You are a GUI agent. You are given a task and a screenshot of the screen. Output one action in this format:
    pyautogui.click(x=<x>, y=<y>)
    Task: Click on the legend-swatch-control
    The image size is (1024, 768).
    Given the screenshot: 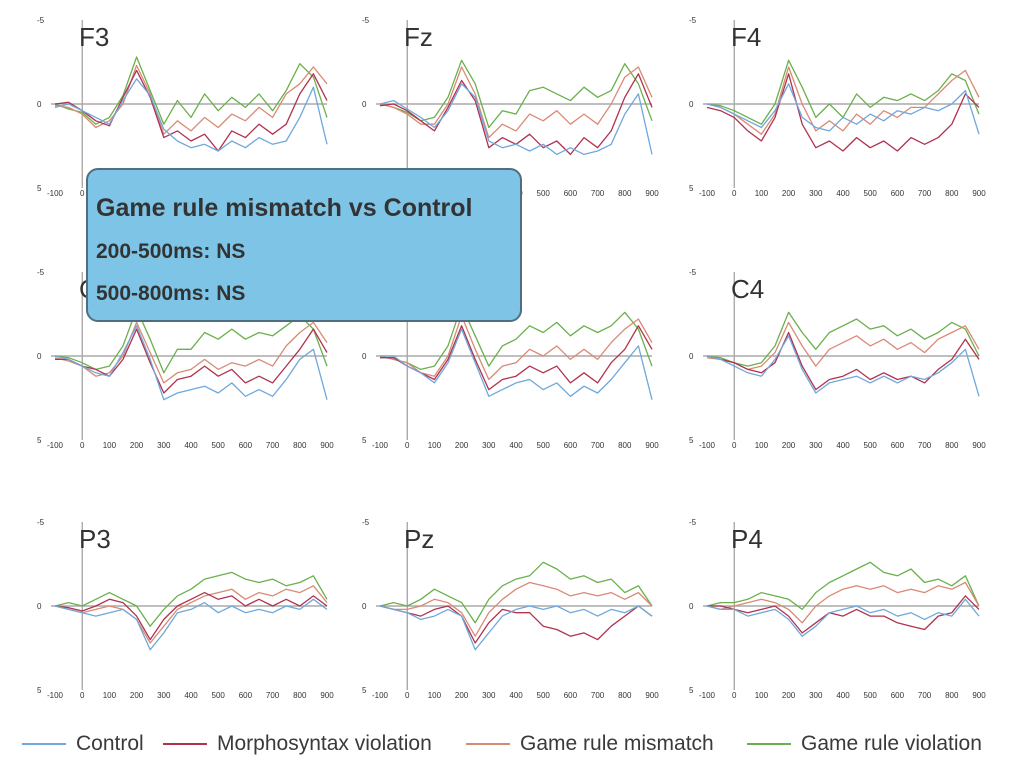 What is the action you would take?
    pyautogui.click(x=44, y=744)
    